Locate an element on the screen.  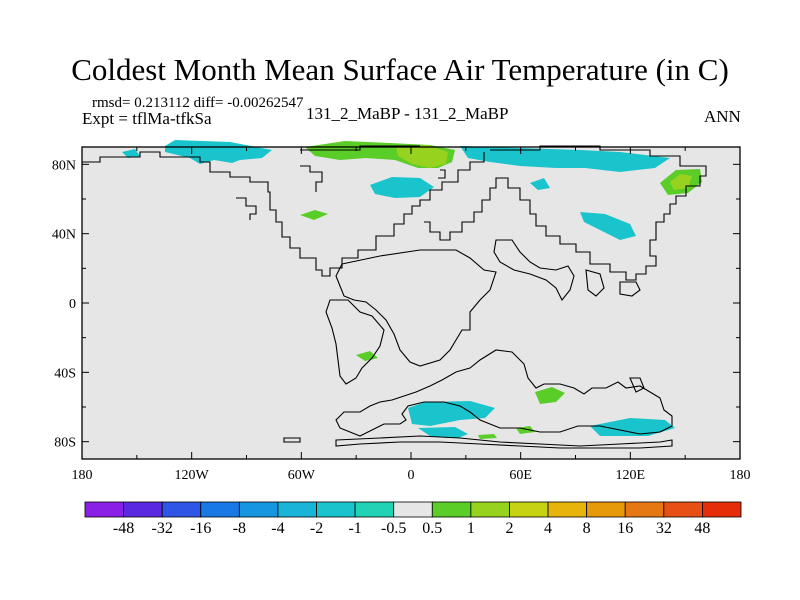
runs-label: 131_2_MaBP - 131_2_MaBP is located at coordinates (407, 113).